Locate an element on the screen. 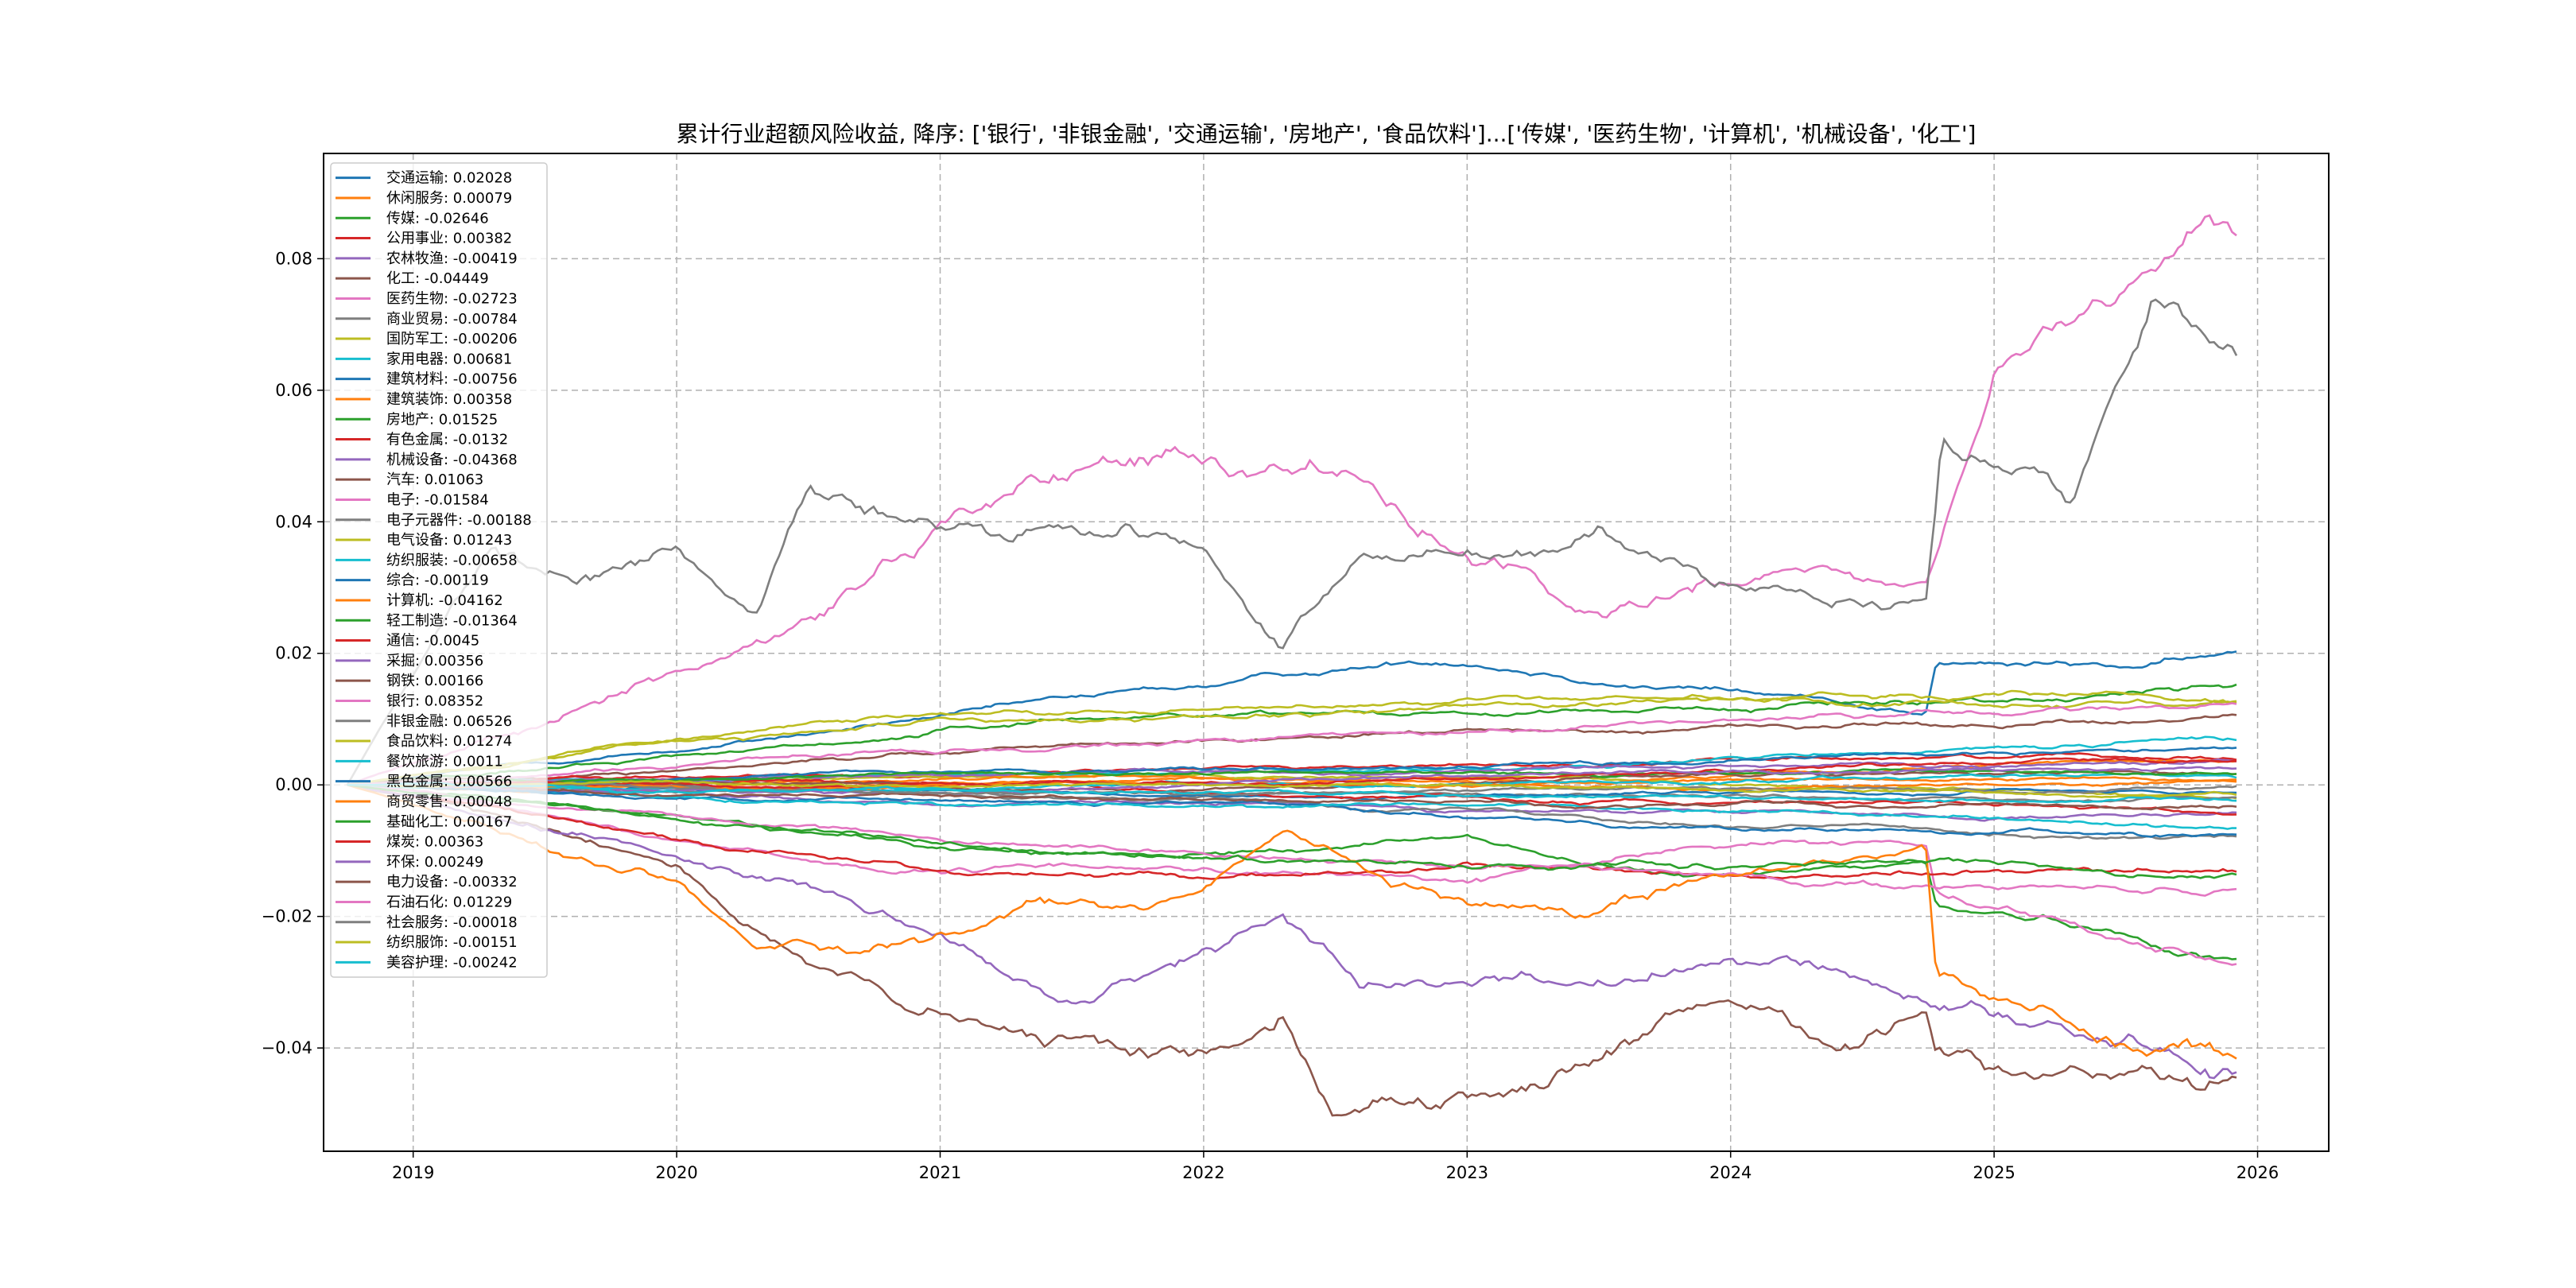  x-tick-label: 2025 is located at coordinates (1994, 1172).